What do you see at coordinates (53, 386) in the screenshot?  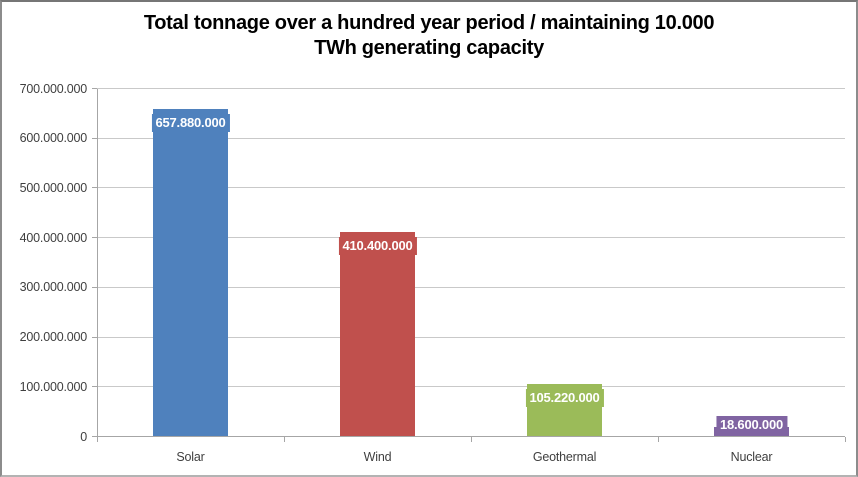 I see `y-axis-label: 100.000.000` at bounding box center [53, 386].